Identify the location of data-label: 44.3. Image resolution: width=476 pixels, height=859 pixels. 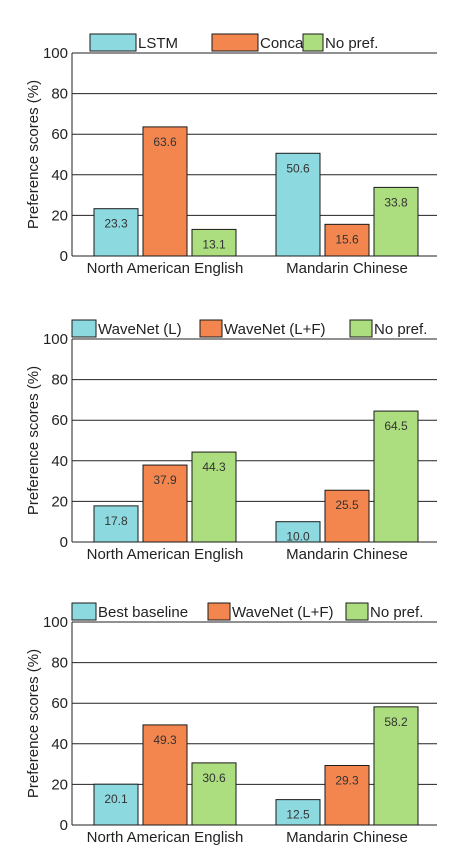
(214, 467).